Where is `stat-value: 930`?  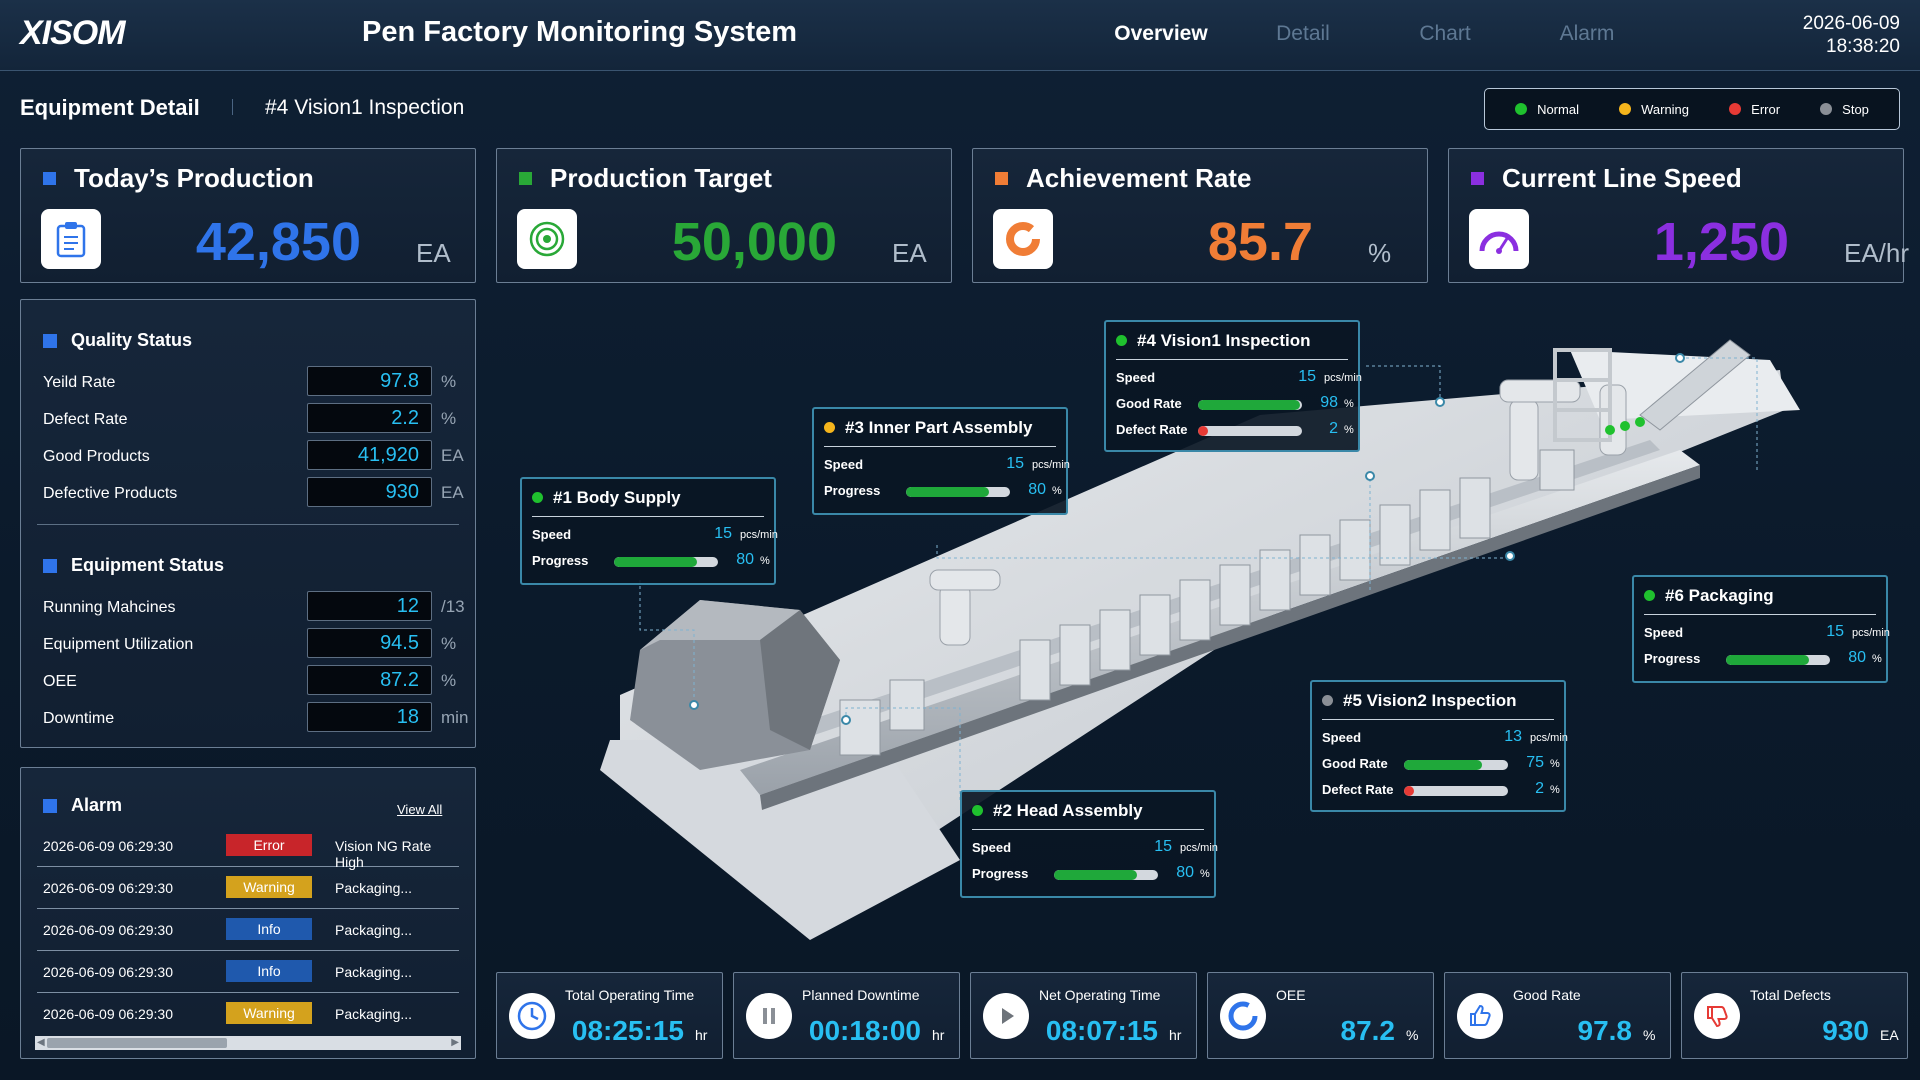 stat-value: 930 is located at coordinates (369, 492).